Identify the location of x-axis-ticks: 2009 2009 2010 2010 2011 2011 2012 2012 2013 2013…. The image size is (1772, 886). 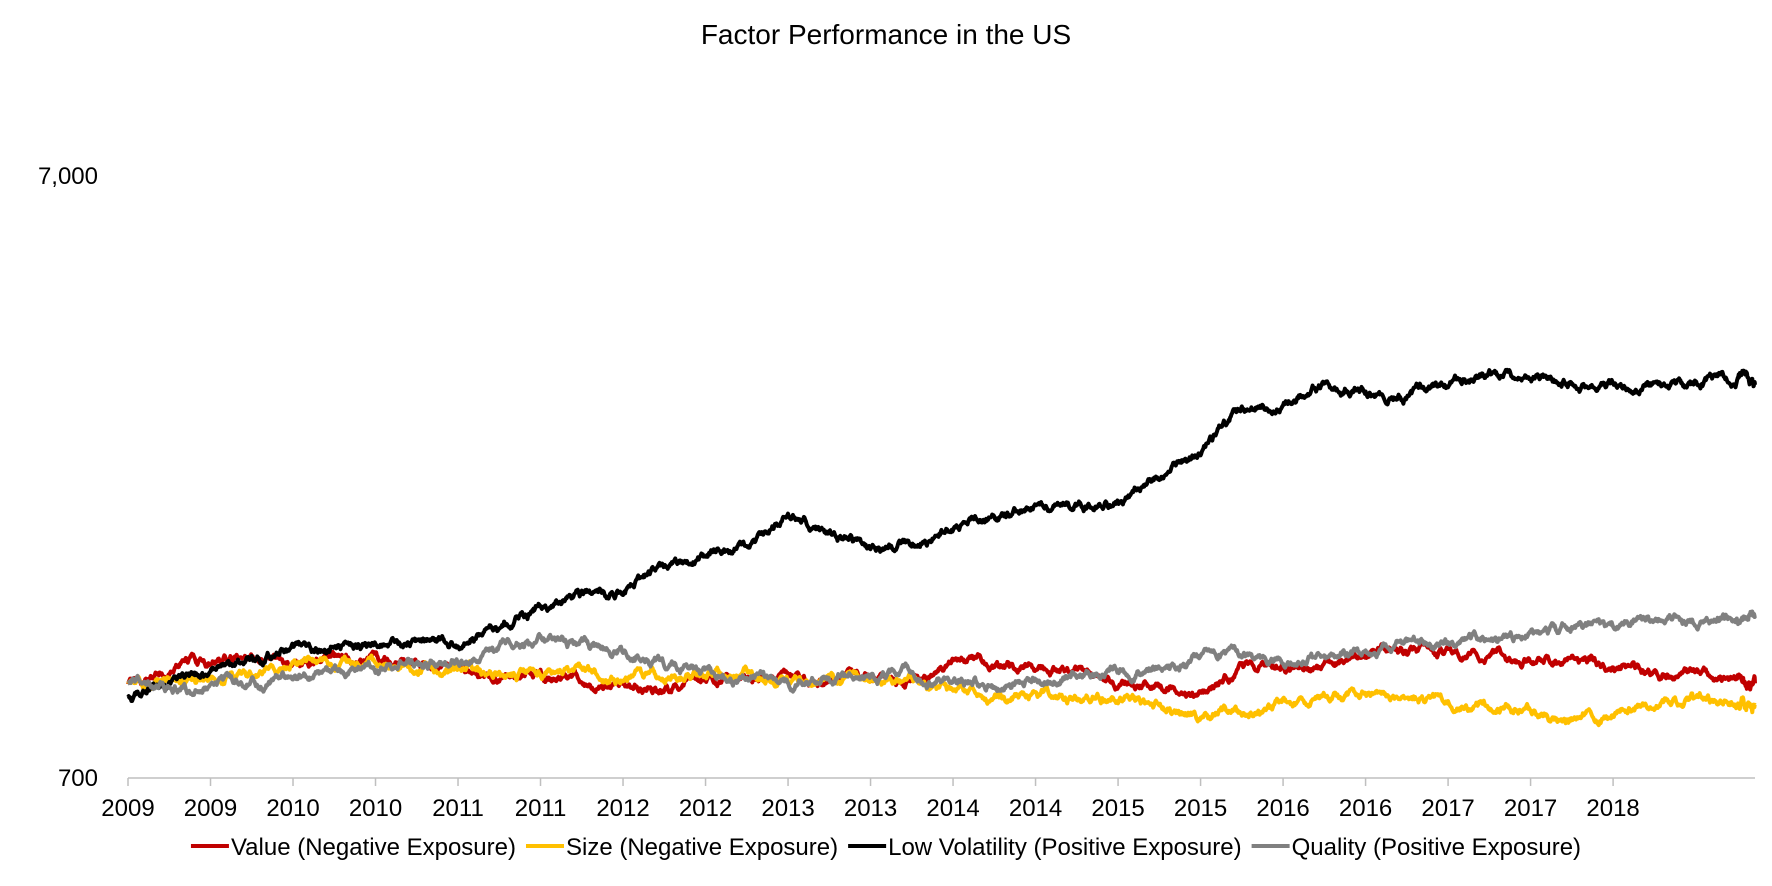
(870, 800).